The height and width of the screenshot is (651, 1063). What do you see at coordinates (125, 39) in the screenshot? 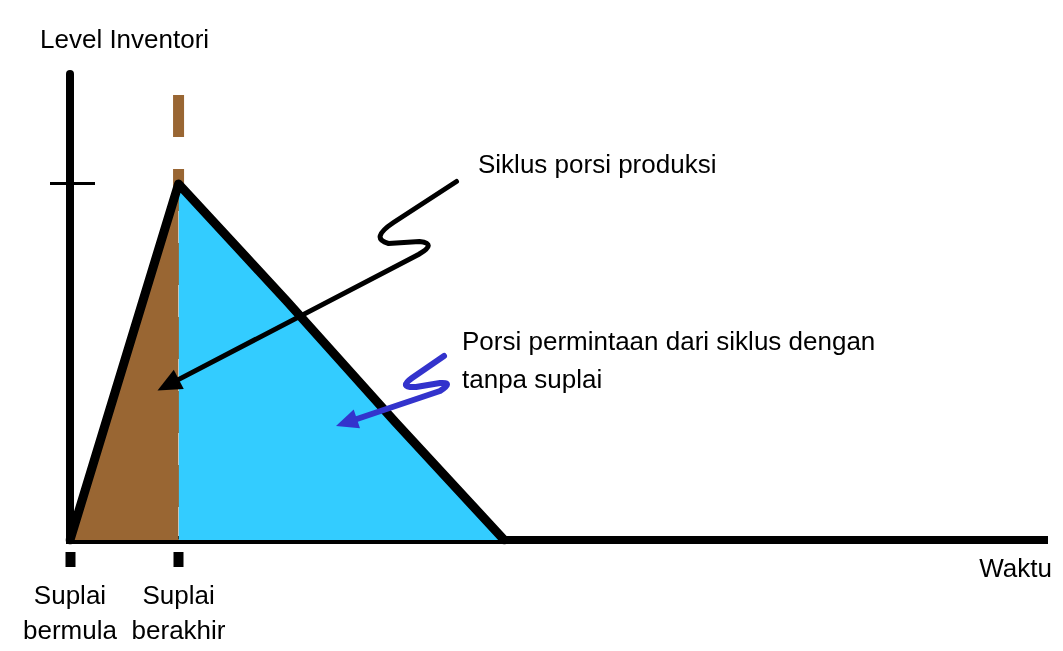
I see `y-axis-title: Level Inventori` at bounding box center [125, 39].